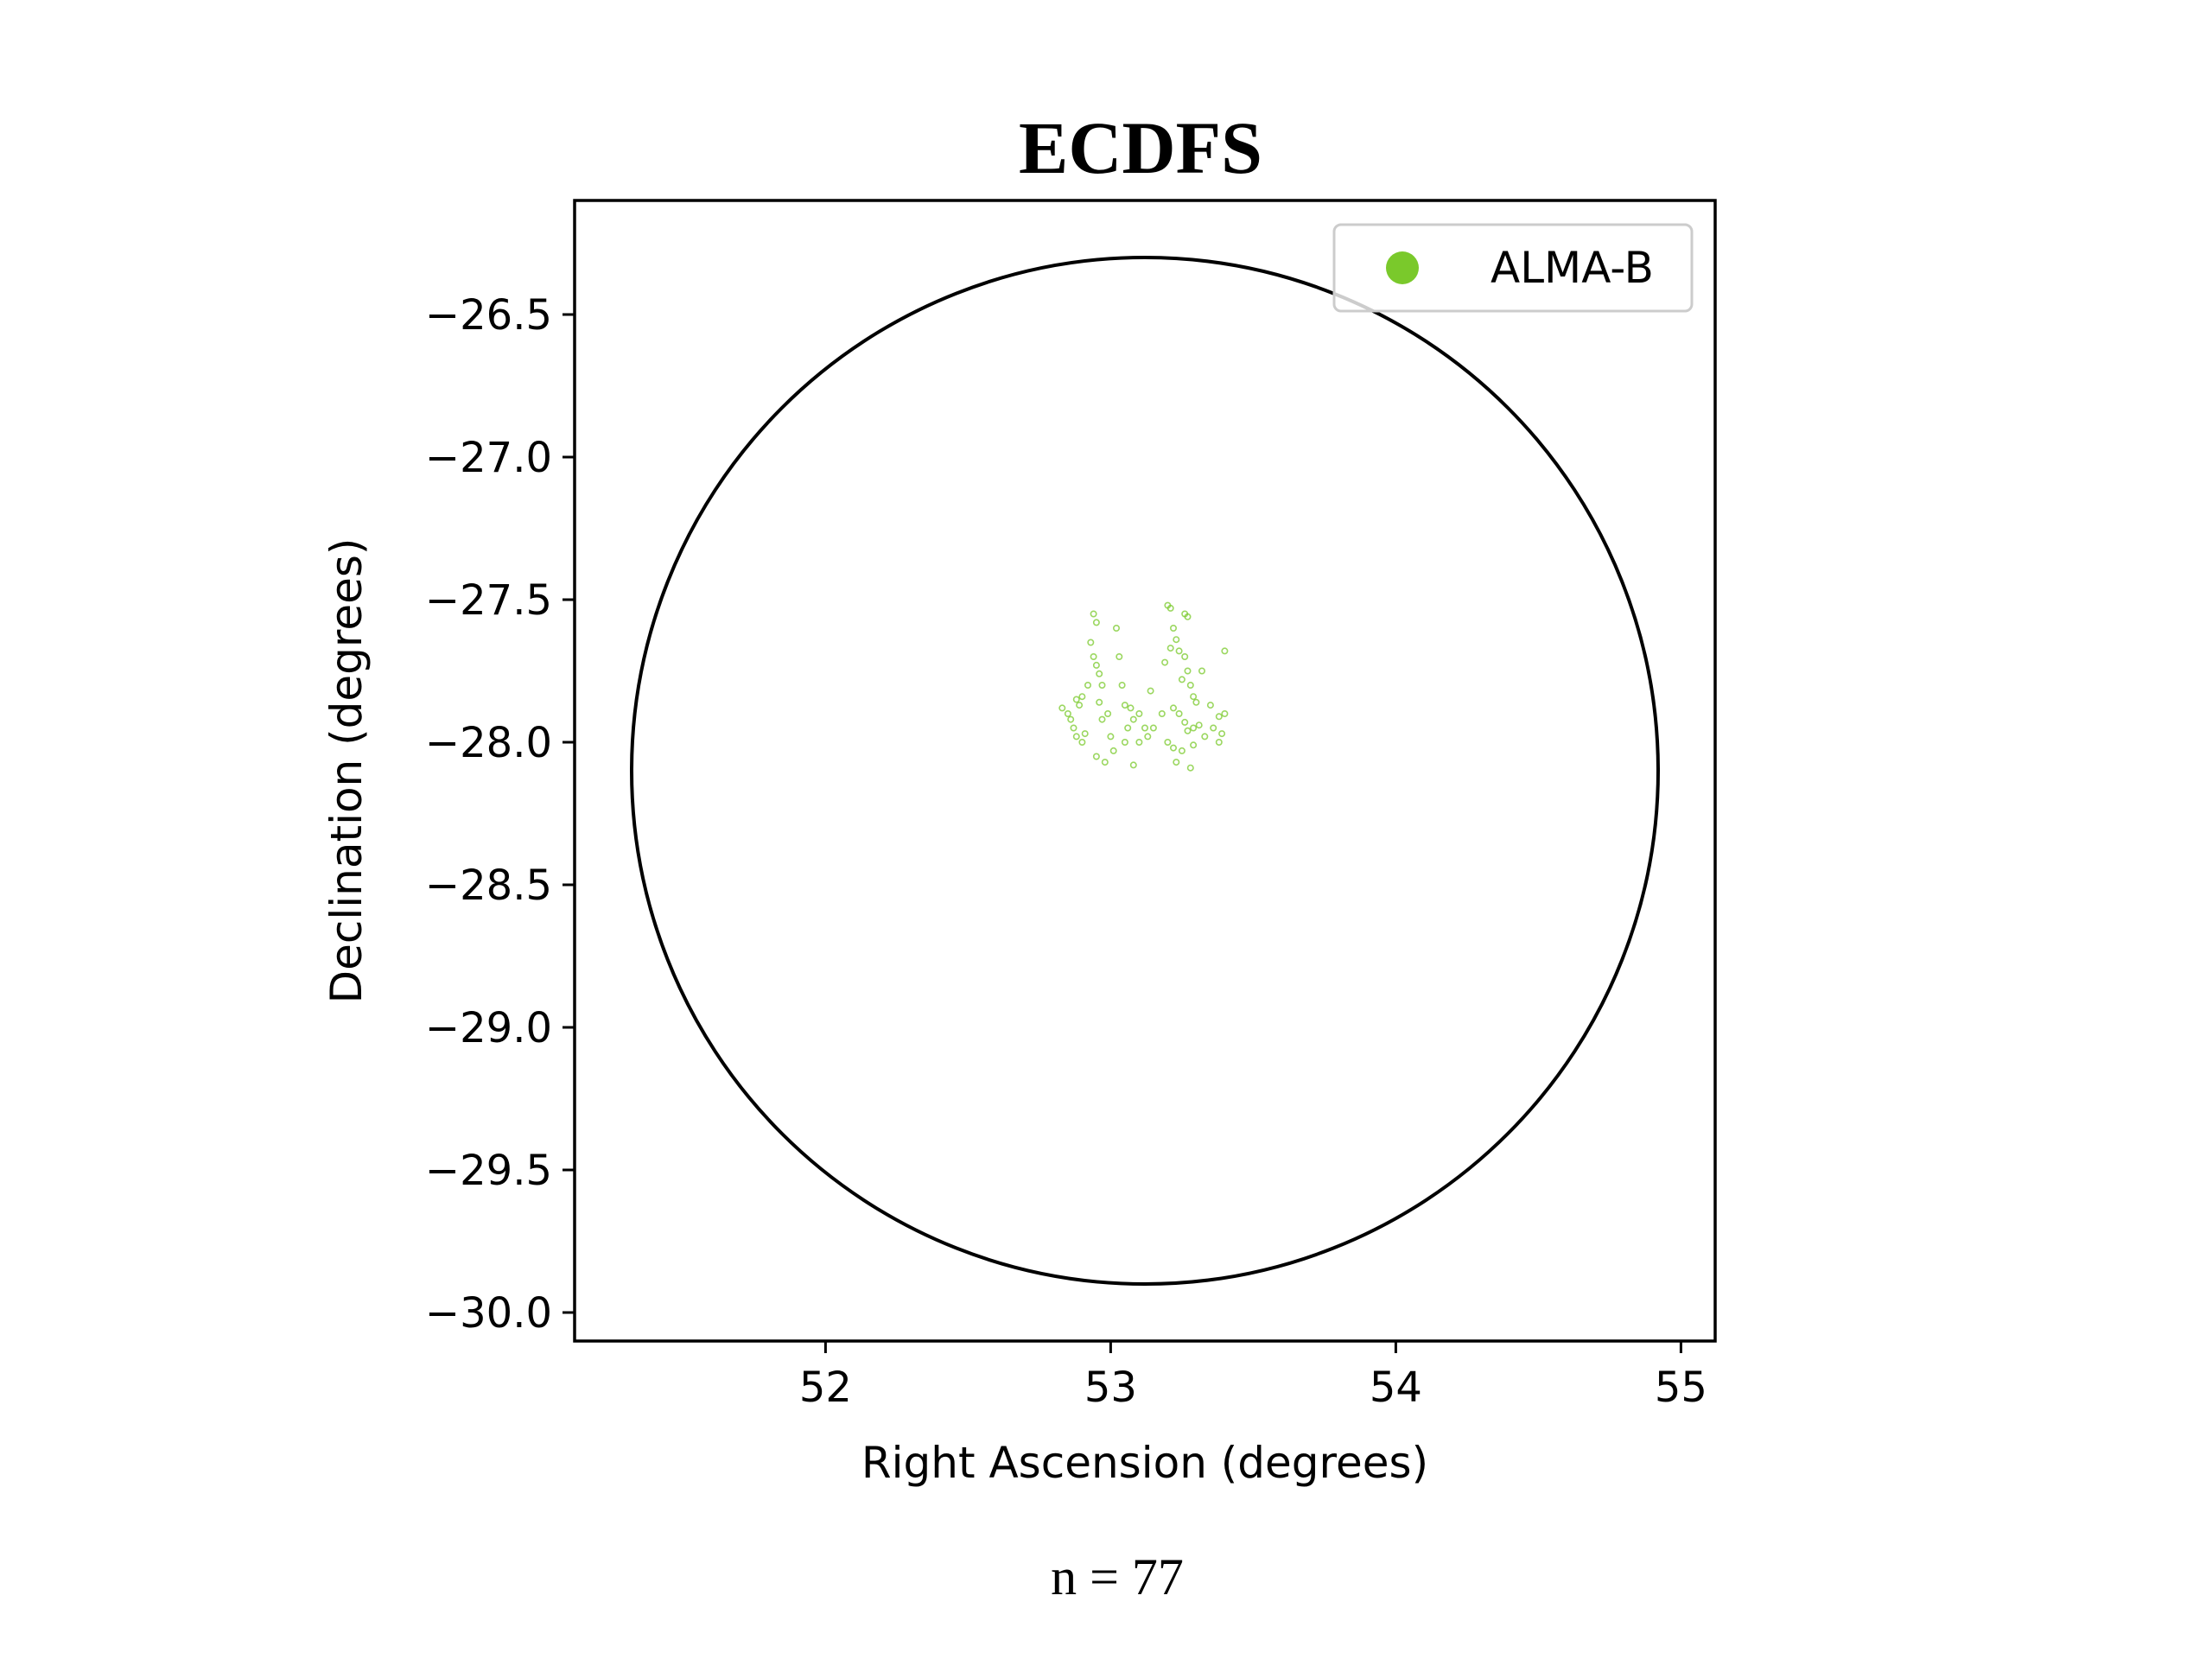 The image size is (2212, 1659). Describe the element at coordinates (1117, 1576) in the screenshot. I see `sample-size-note: n = 77` at that location.